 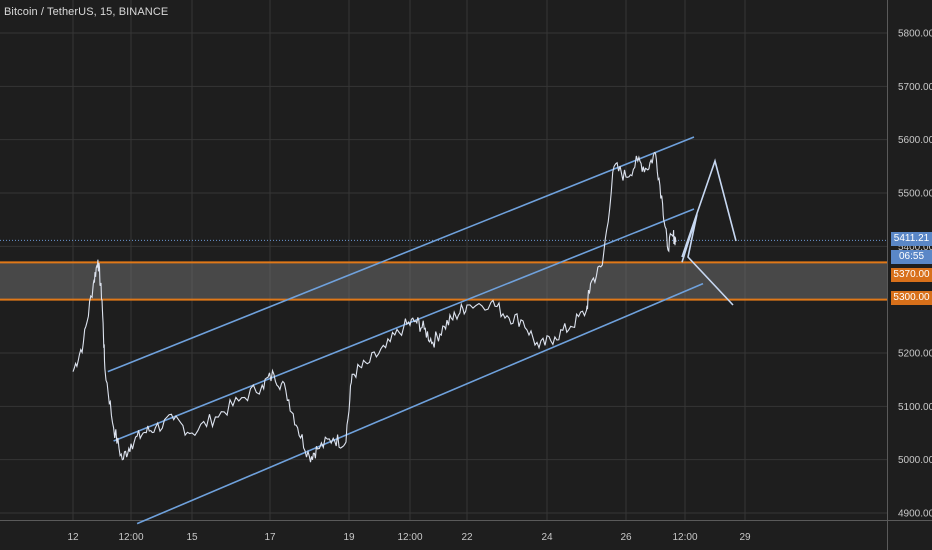 I want to click on zone-top-label: 5370.00, so click(x=911, y=275).